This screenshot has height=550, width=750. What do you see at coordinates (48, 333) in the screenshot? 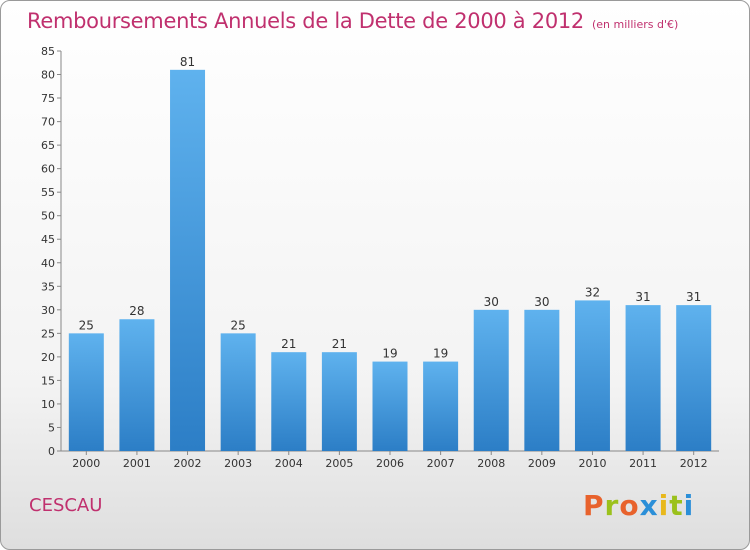
I see `y-tick-label: 25` at bounding box center [48, 333].